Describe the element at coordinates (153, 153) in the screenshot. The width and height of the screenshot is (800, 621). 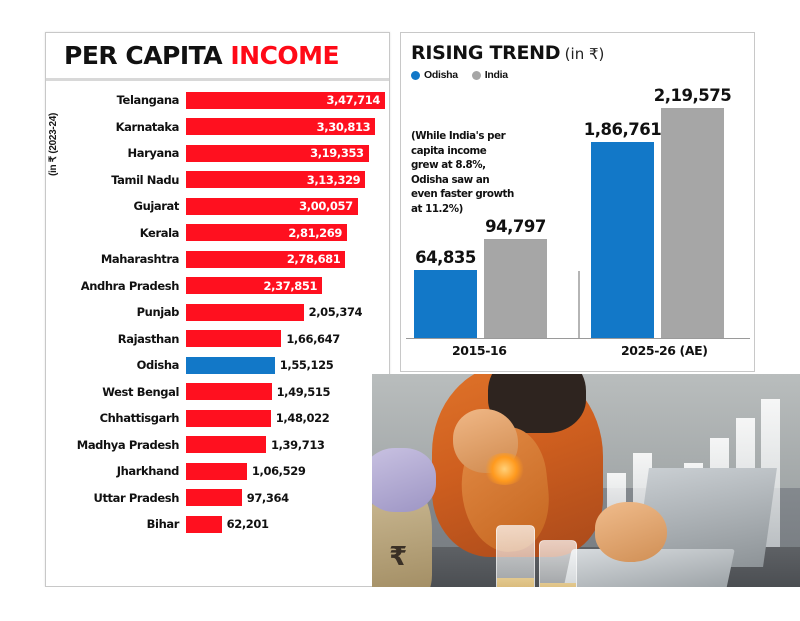
I see `state-label: Haryana` at that location.